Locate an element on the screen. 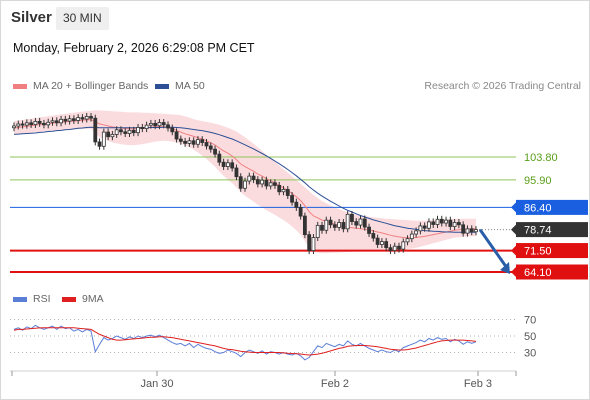 This screenshot has height=400, width=590. rsi-level-label-50: 50 is located at coordinates (530, 337).